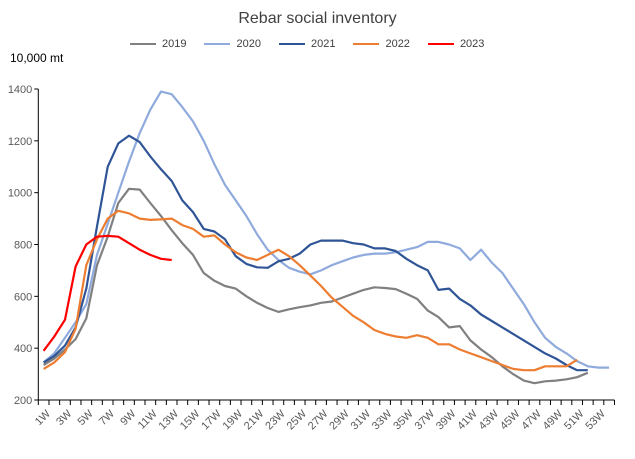 This screenshot has height=459, width=635. Describe the element at coordinates (574, 419) in the screenshot. I see `x-tick-label: 51W` at that location.